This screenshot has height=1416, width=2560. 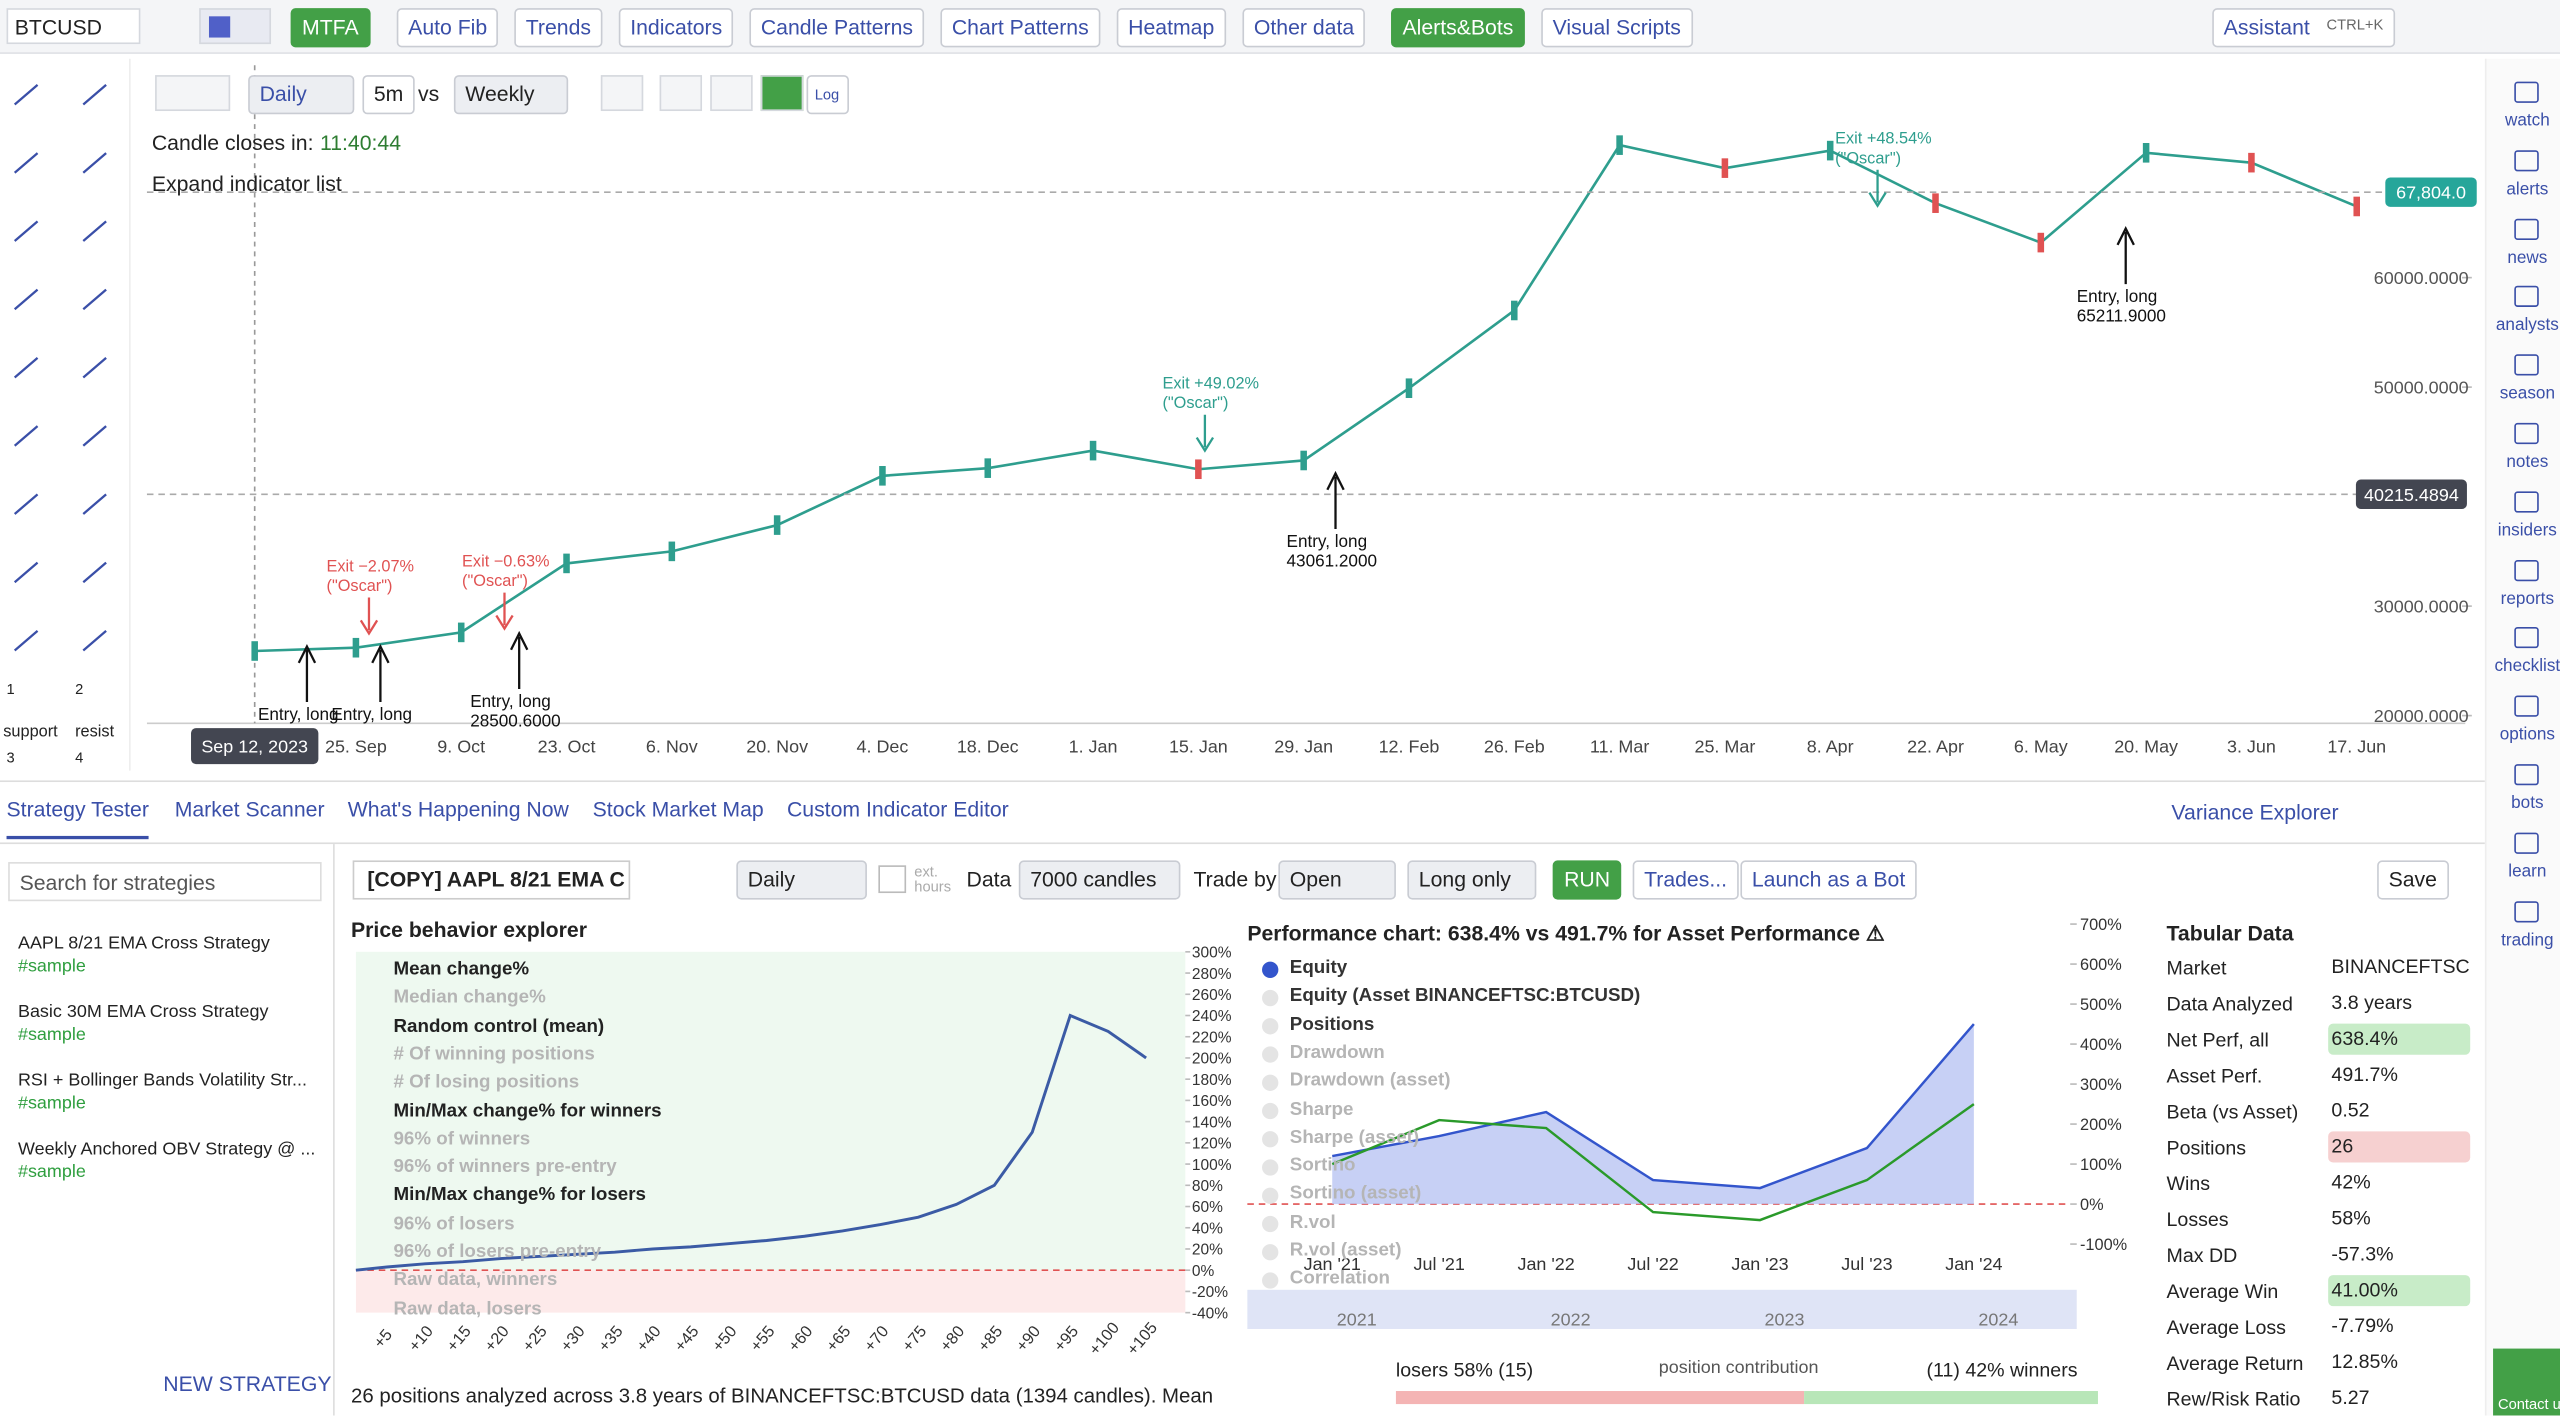 I want to click on sidebar-label: alerts, so click(x=2527, y=189).